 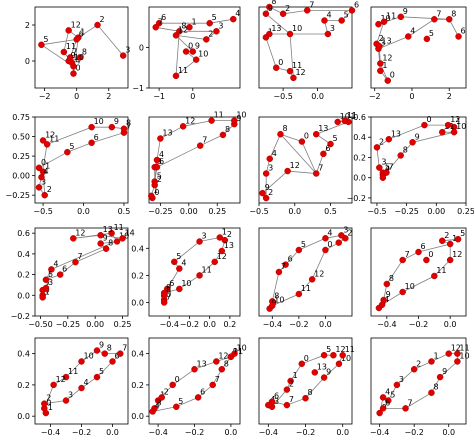 I want to click on point-index-label: 10, so click(x=385, y=18).